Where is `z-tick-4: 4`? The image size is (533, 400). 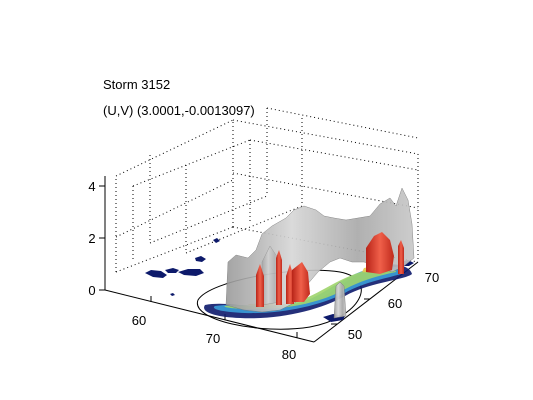
z-tick-4: 4 is located at coordinates (91, 186).